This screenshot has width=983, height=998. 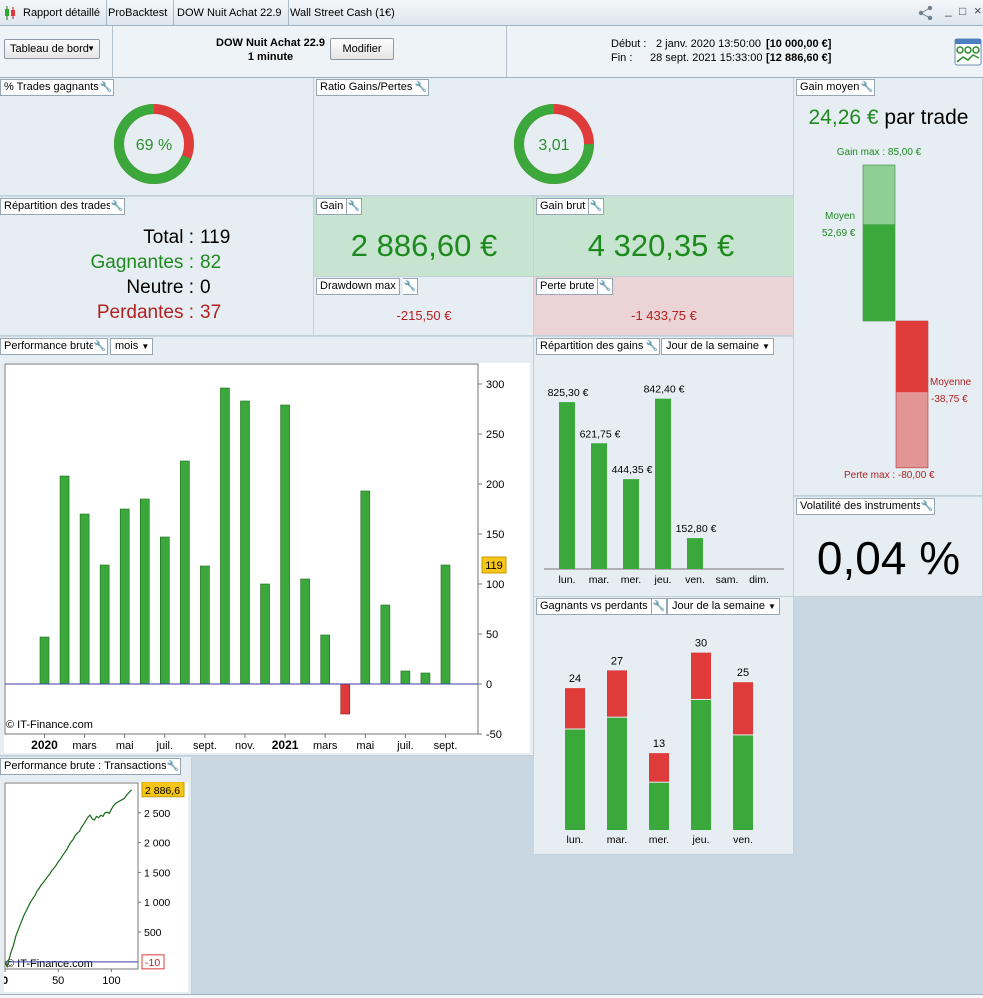 What do you see at coordinates (629, 44) in the screenshot?
I see `start-label: Début :` at bounding box center [629, 44].